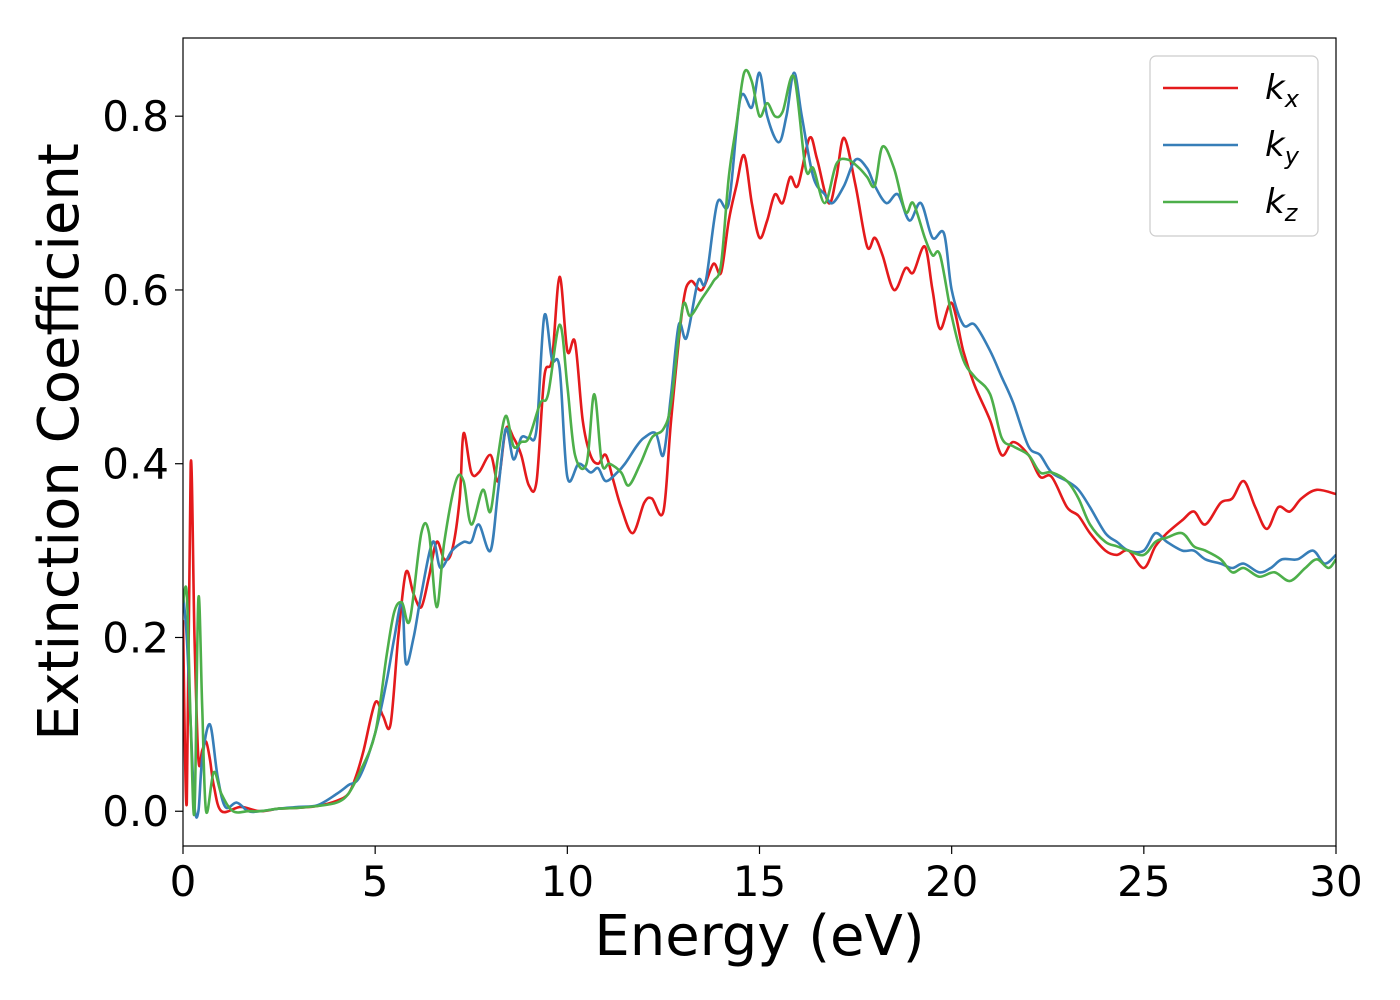 The width and height of the screenshot is (1400, 1000). I want to click on x-tick-label: 25, so click(1143, 881).